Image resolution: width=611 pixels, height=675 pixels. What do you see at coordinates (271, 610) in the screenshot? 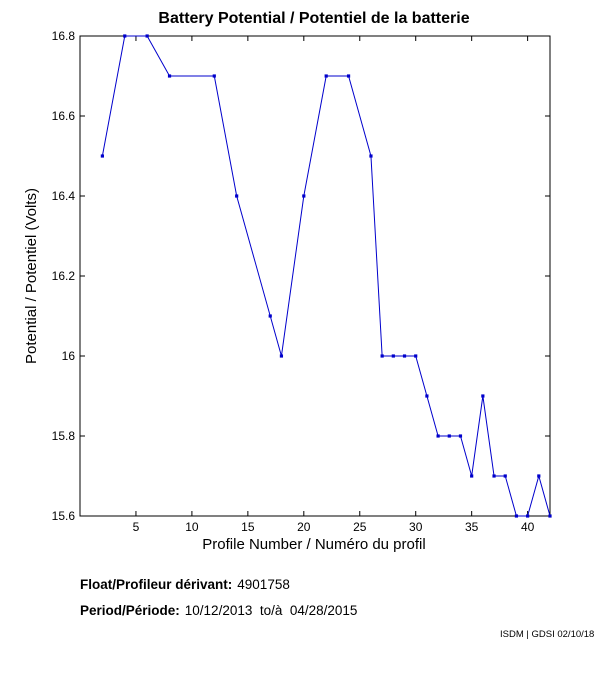
I see `period-range: 10/12/2013 to/à 04/28/2015` at bounding box center [271, 610].